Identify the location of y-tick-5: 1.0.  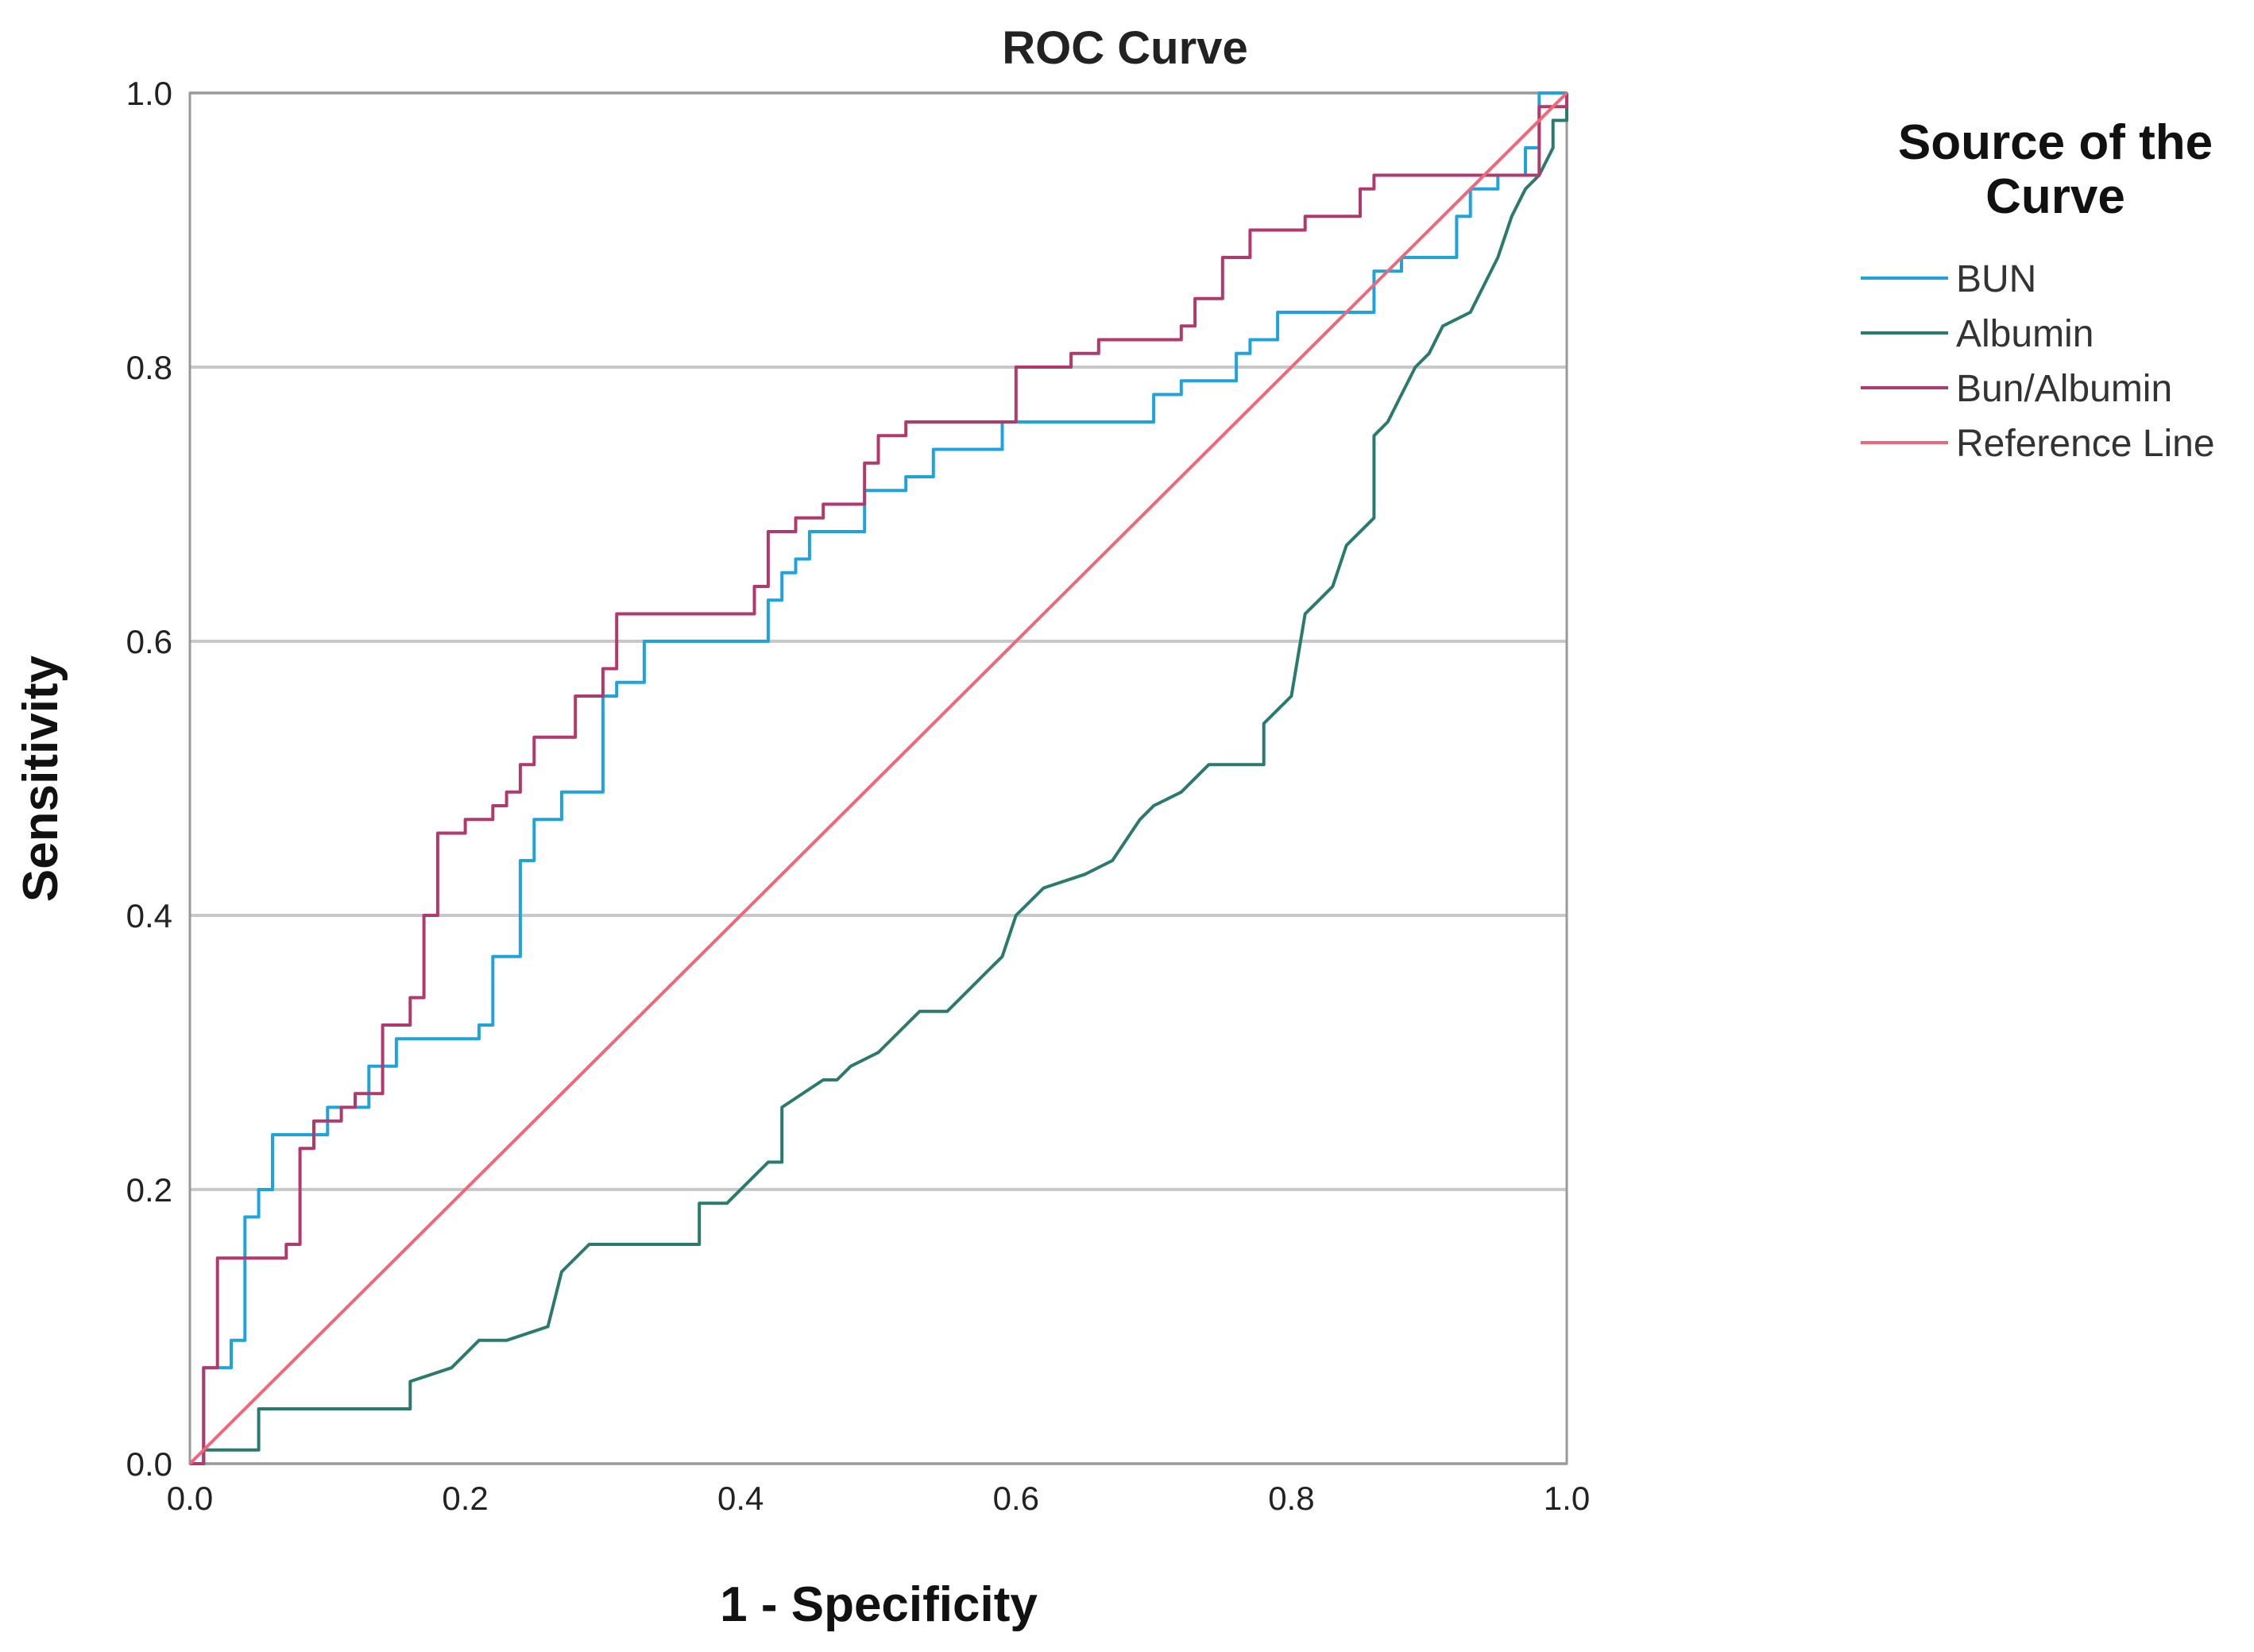
(149, 93).